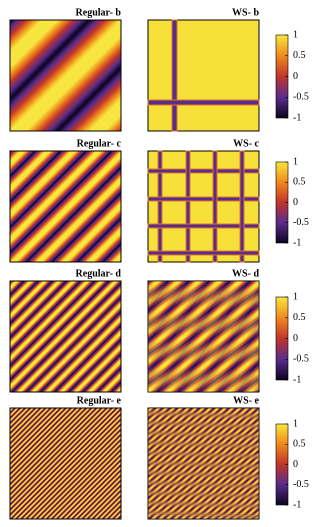 This screenshot has height=527, width=320. Describe the element at coordinates (246, 143) in the screenshot. I see `panel-title: WS- c` at that location.